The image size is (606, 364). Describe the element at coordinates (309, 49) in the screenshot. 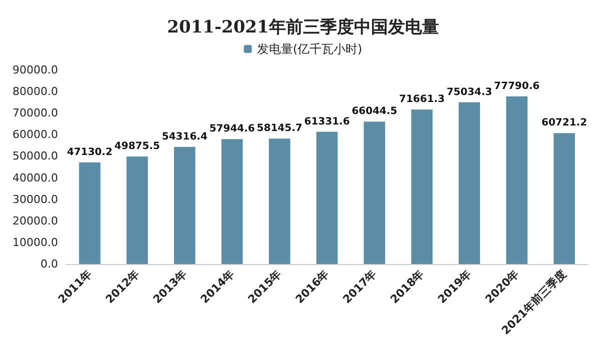

I see `legend-label: 发电量(亿千瓦小时)` at that location.